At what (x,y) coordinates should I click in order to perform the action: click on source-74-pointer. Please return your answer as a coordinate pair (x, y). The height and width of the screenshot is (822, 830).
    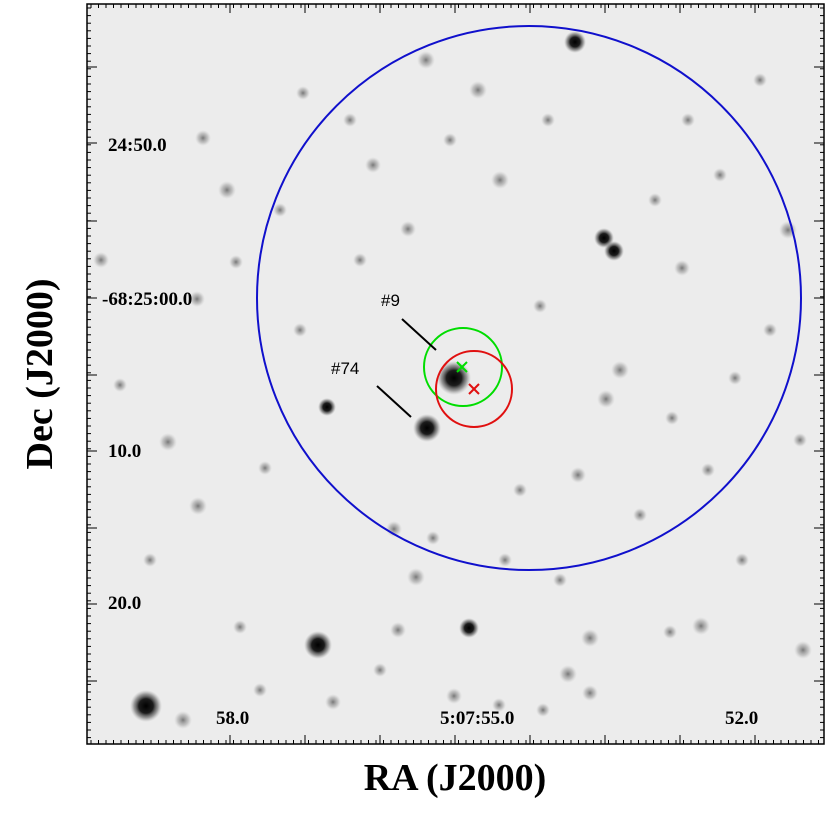
    Looking at the image, I should click on (394, 401).